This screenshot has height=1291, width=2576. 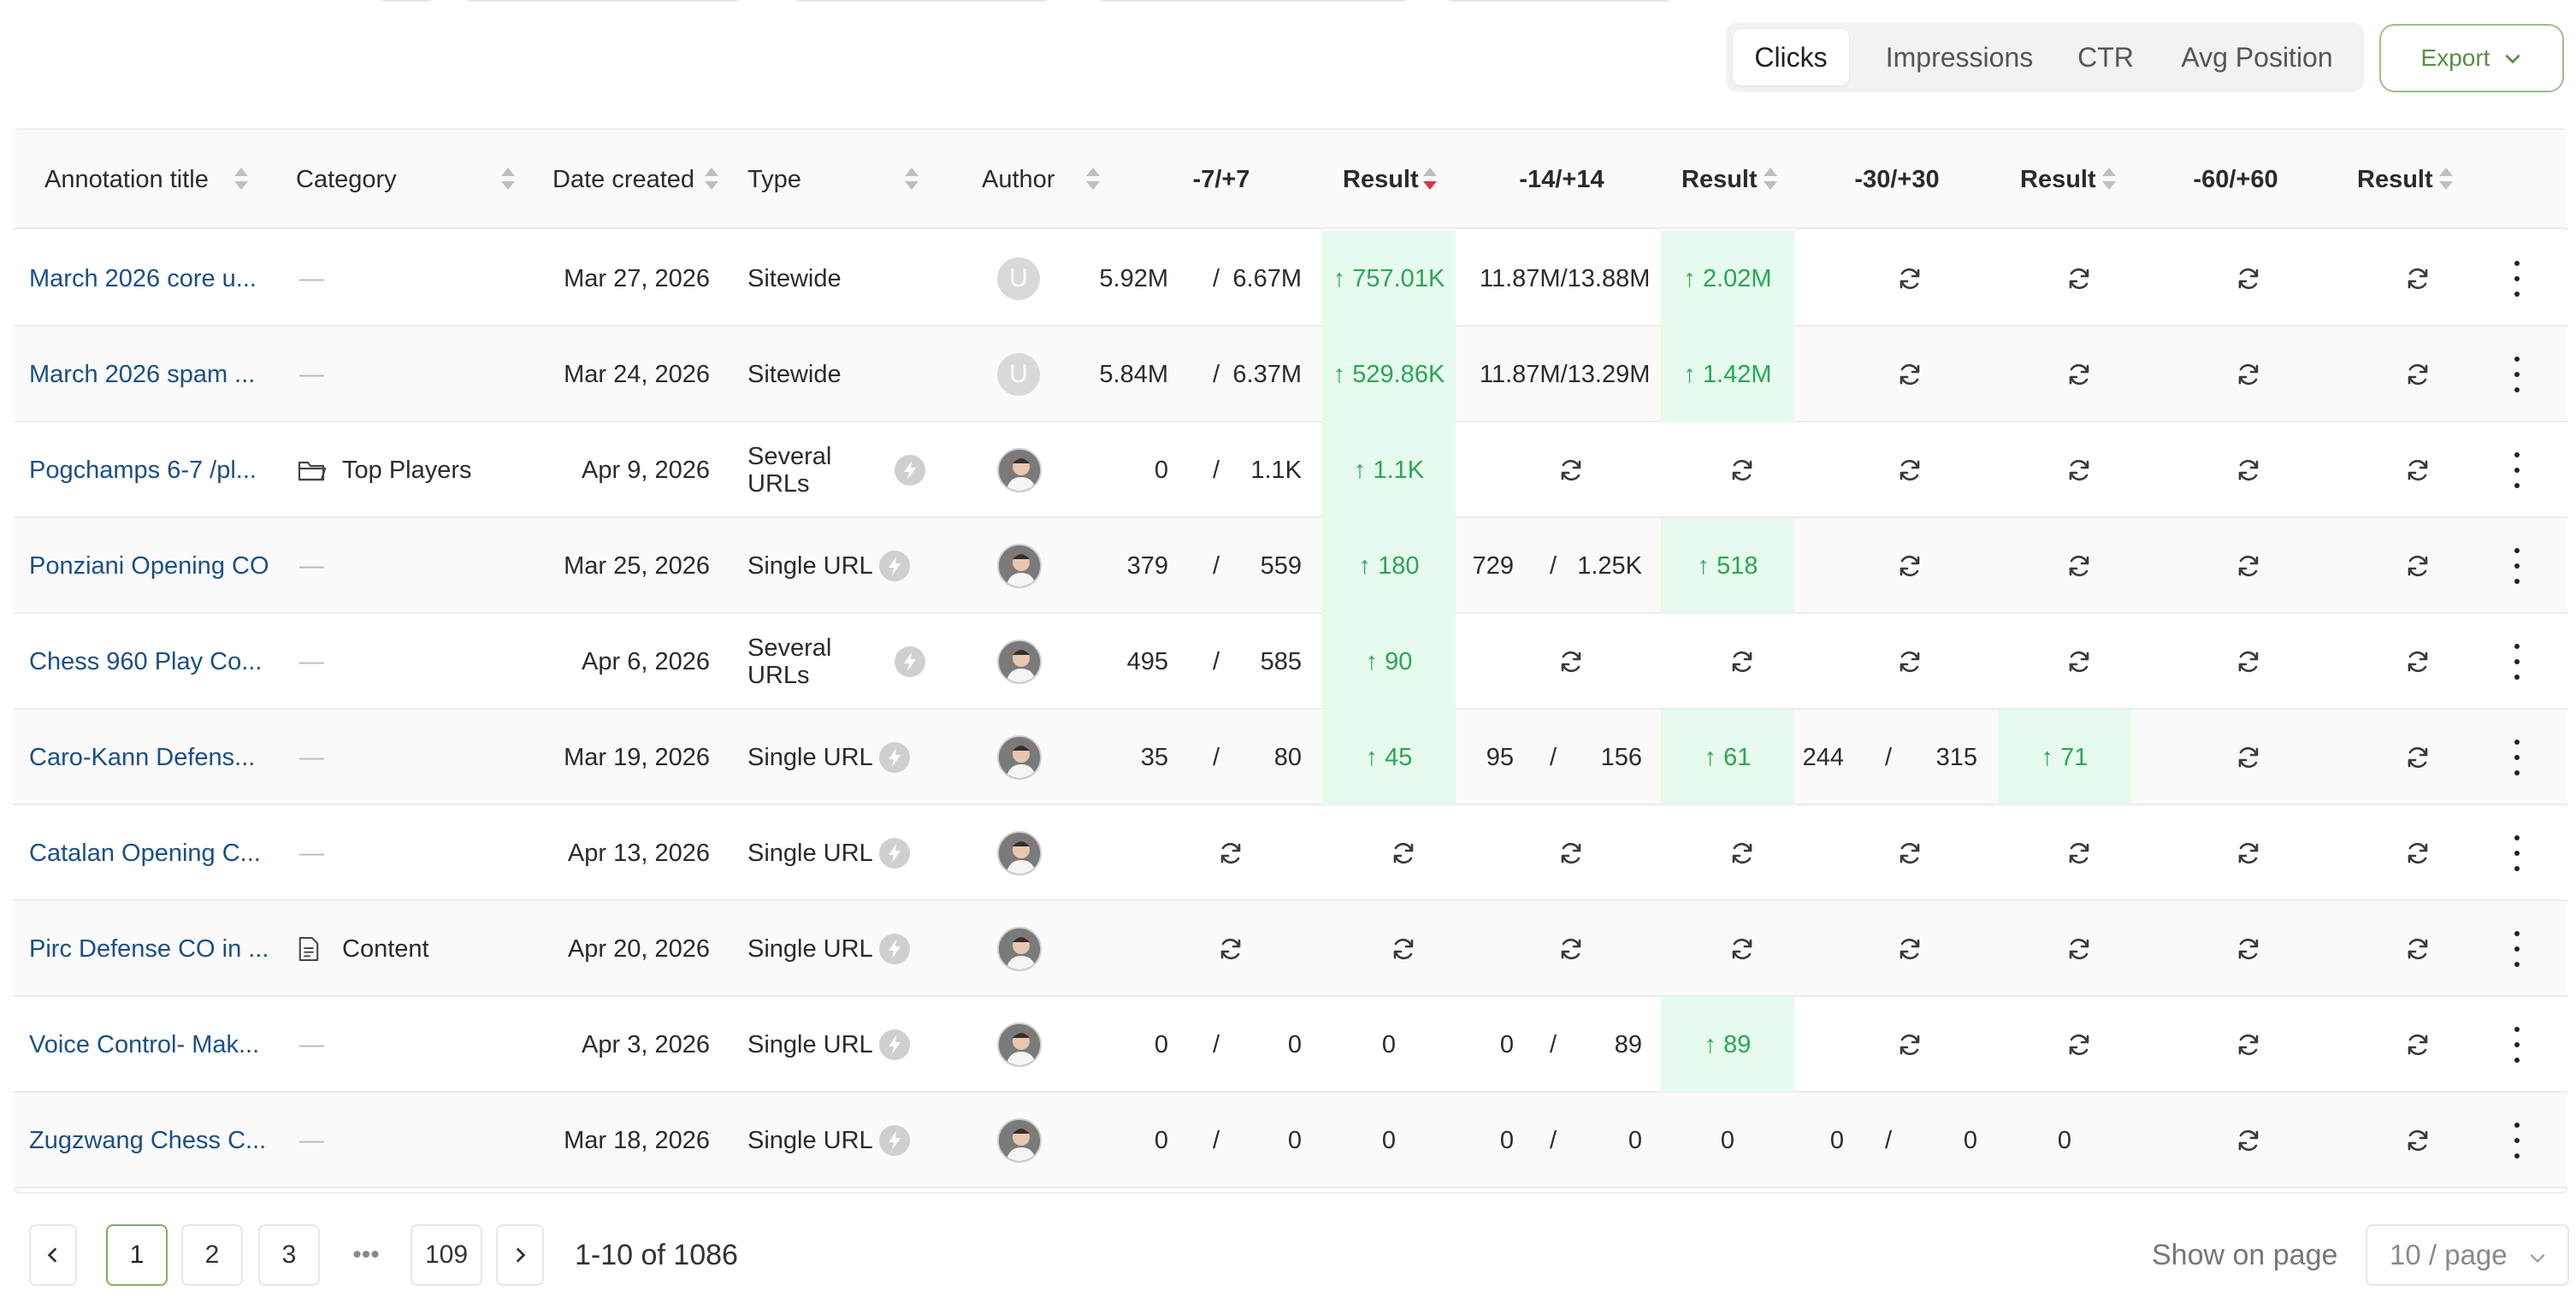 What do you see at coordinates (623, 179) in the screenshot?
I see `col-date-created: Date created` at bounding box center [623, 179].